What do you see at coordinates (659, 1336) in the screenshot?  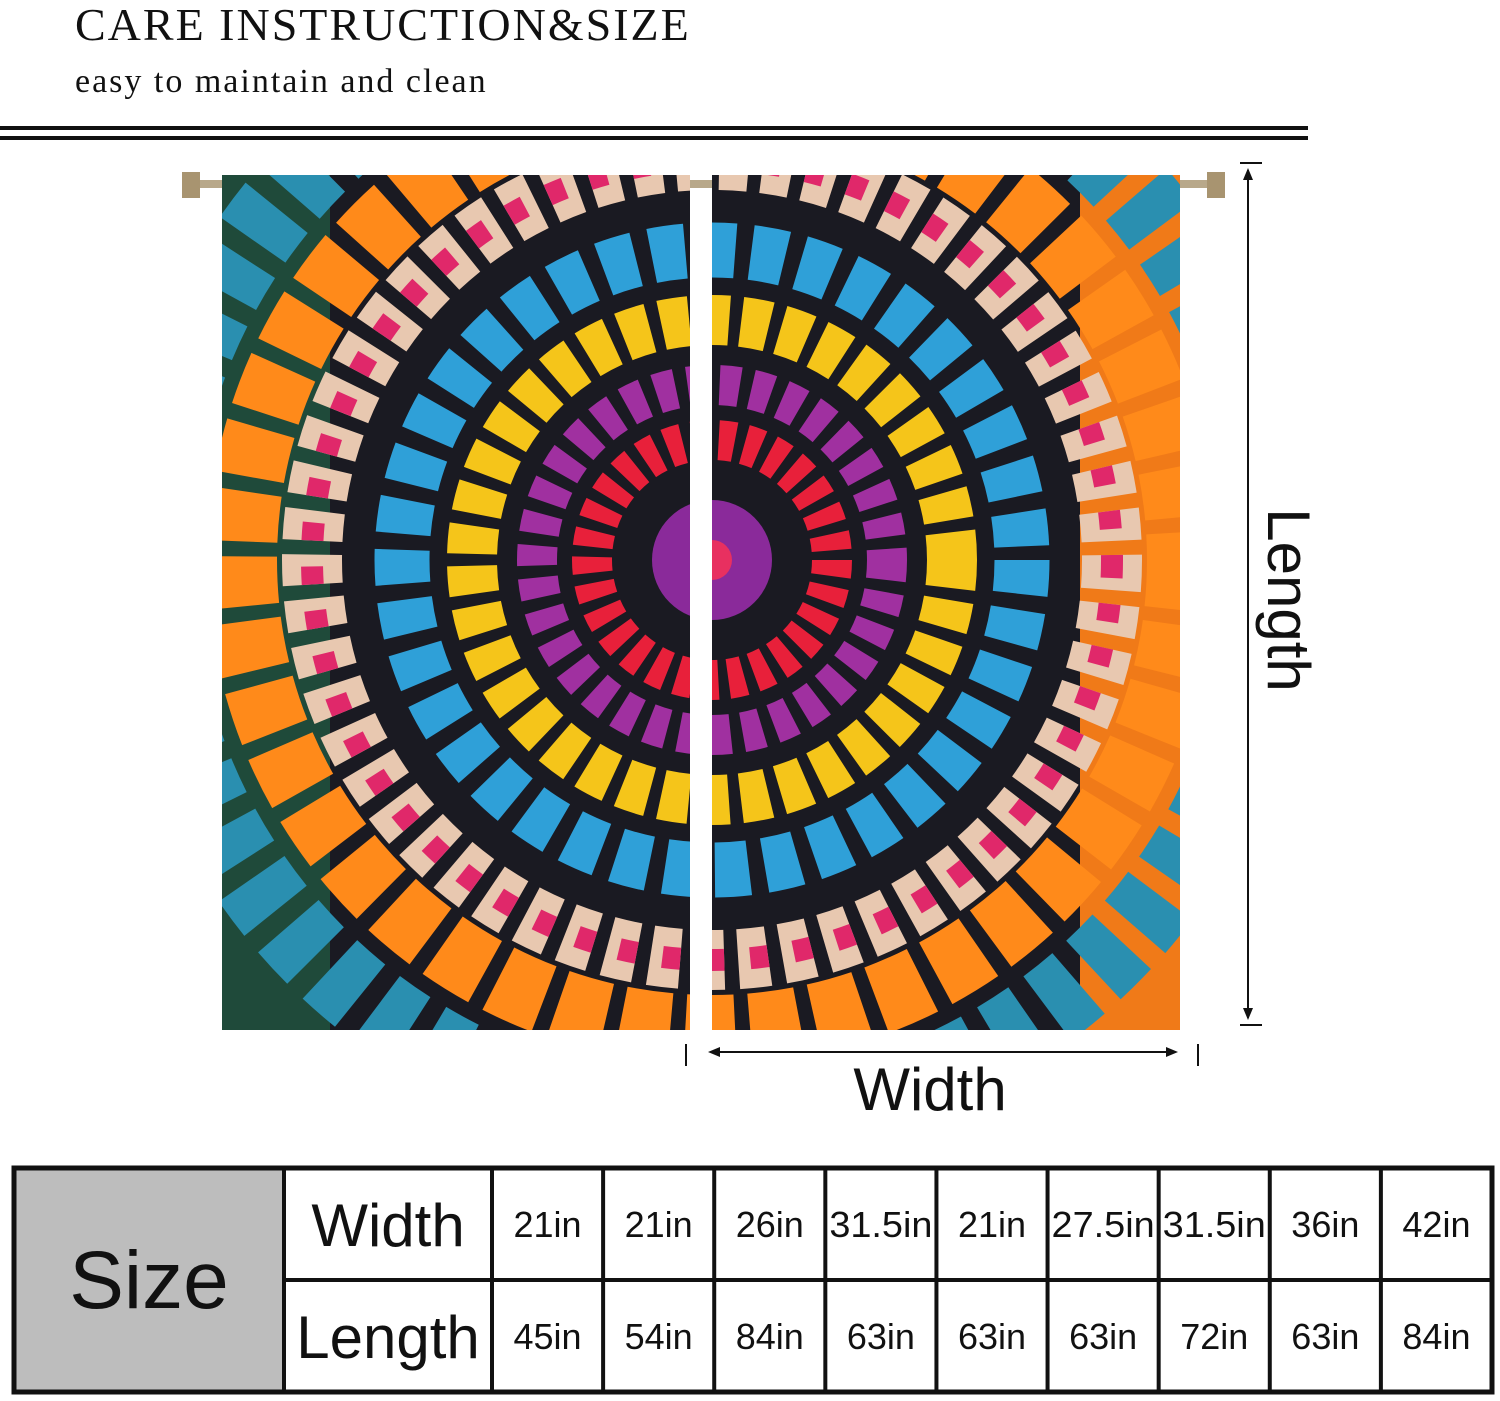 I see `cell: 54in` at bounding box center [659, 1336].